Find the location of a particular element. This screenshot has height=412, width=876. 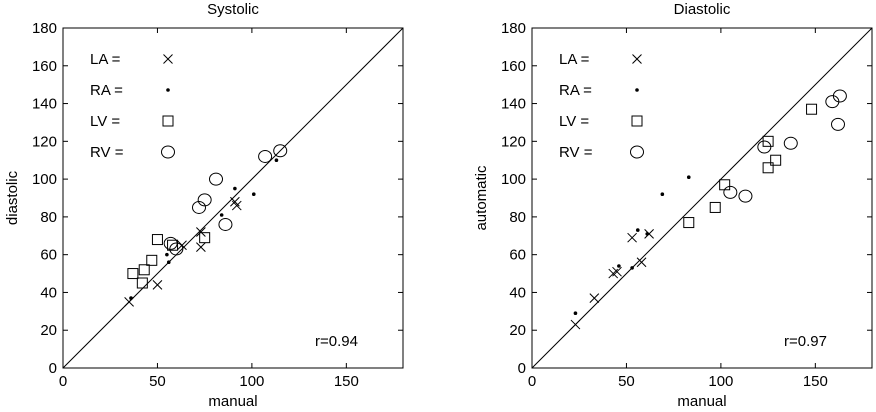

correlation-annotation: r=0.97 is located at coordinates (805, 341).